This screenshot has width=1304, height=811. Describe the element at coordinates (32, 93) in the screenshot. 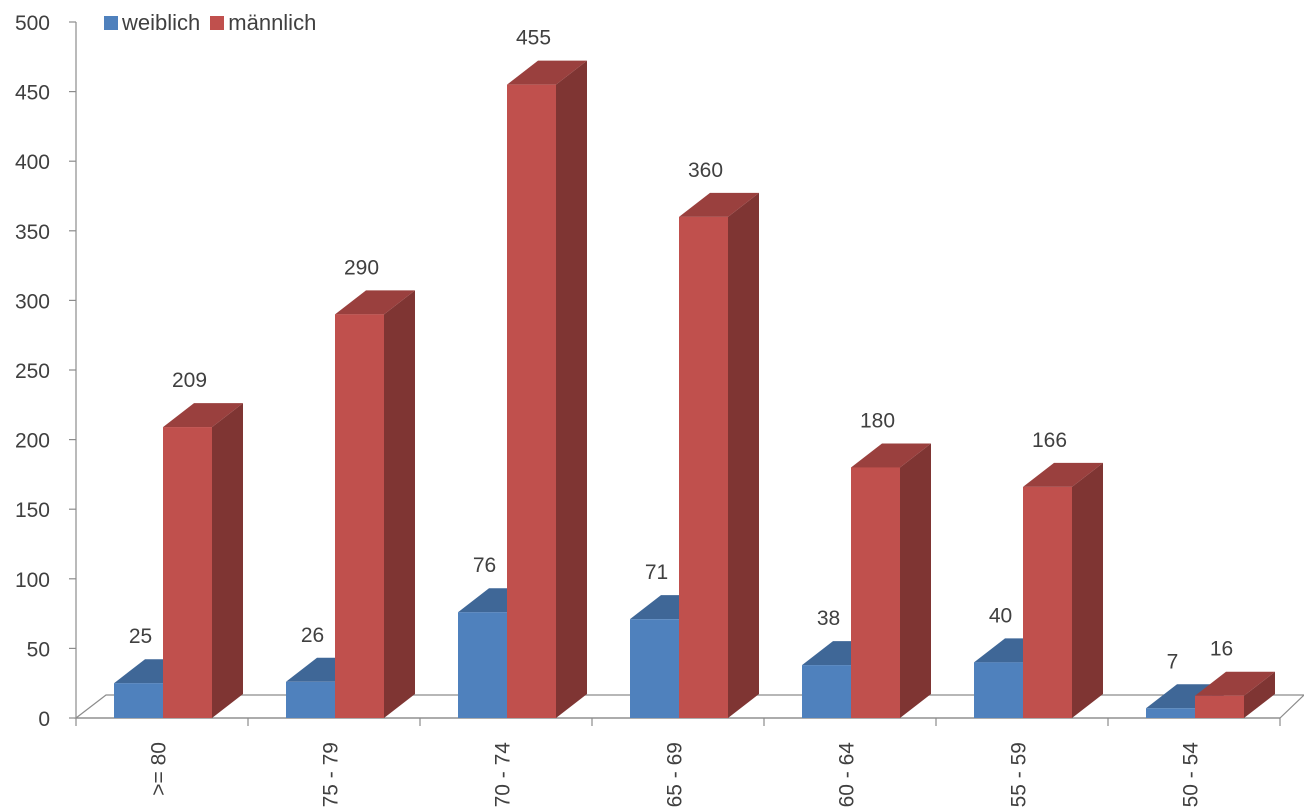

I see `y-tick-label: 450` at that location.